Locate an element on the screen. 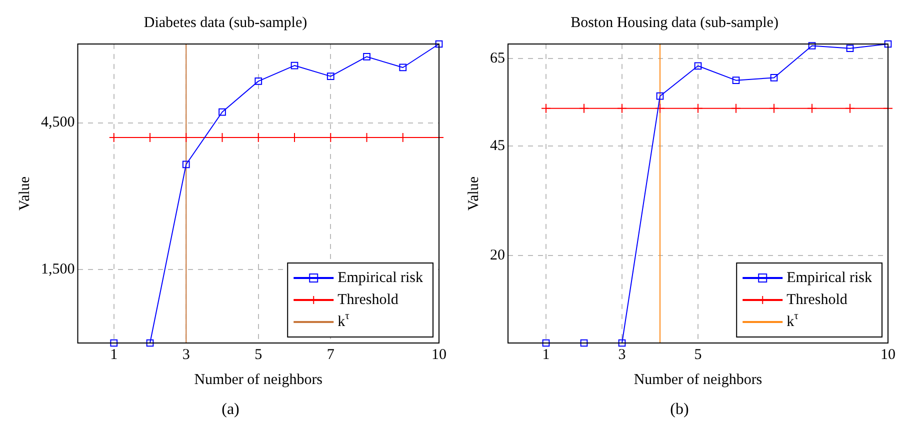 The width and height of the screenshot is (911, 441). y-tick-label: 65 is located at coordinates (497, 58).